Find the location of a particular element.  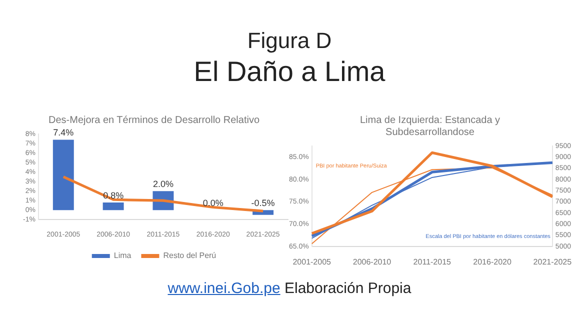

data-label: 0.0% is located at coordinates (213, 203).